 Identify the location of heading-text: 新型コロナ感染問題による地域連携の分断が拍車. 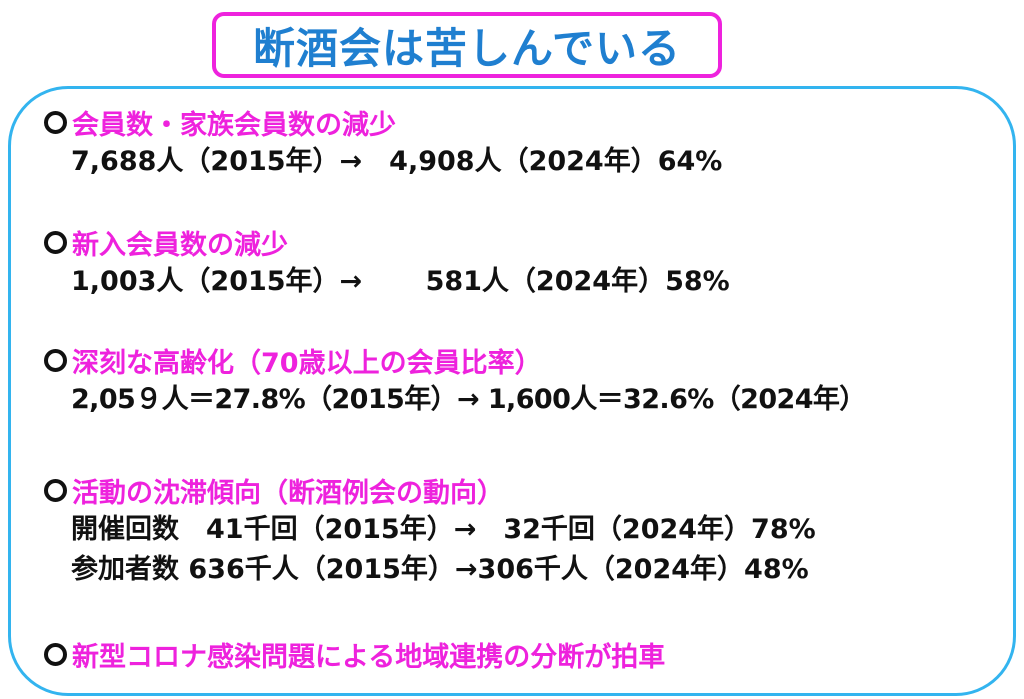
(369, 657).